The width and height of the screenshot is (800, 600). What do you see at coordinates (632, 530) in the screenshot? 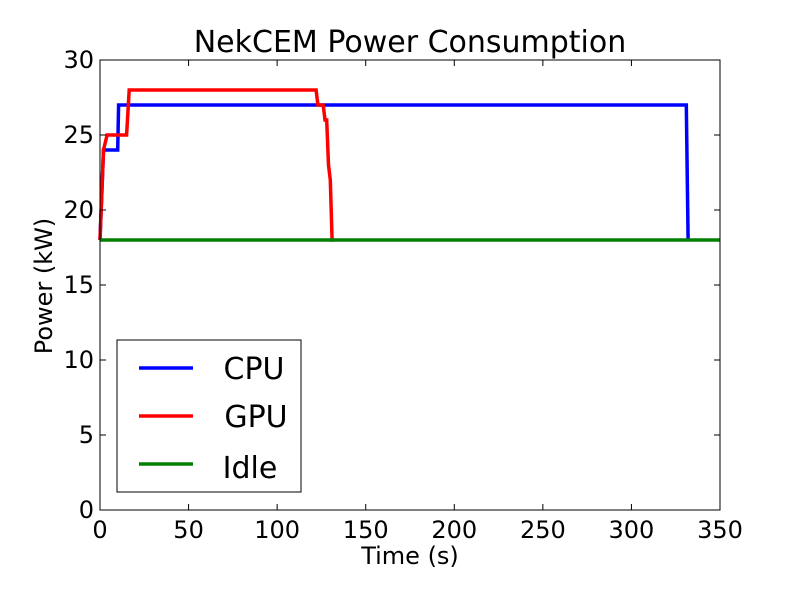
I see `x-tick-label: 300` at bounding box center [632, 530].